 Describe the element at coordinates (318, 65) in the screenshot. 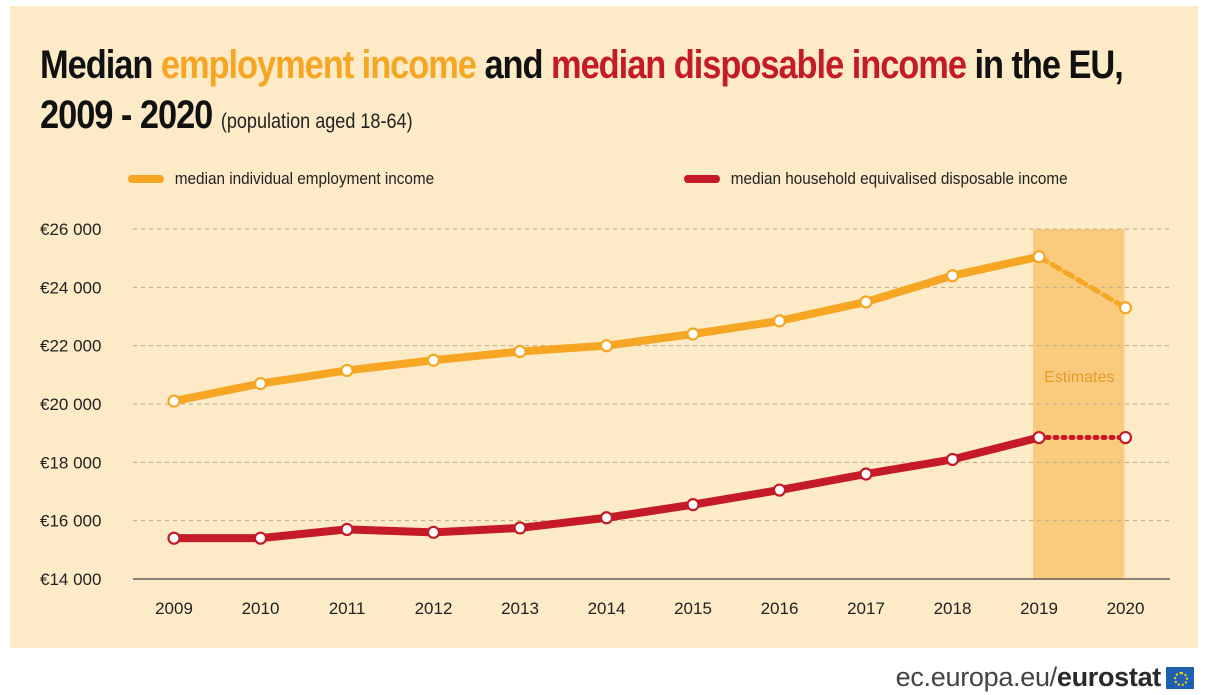

I see `title-employment-income: employment income` at that location.